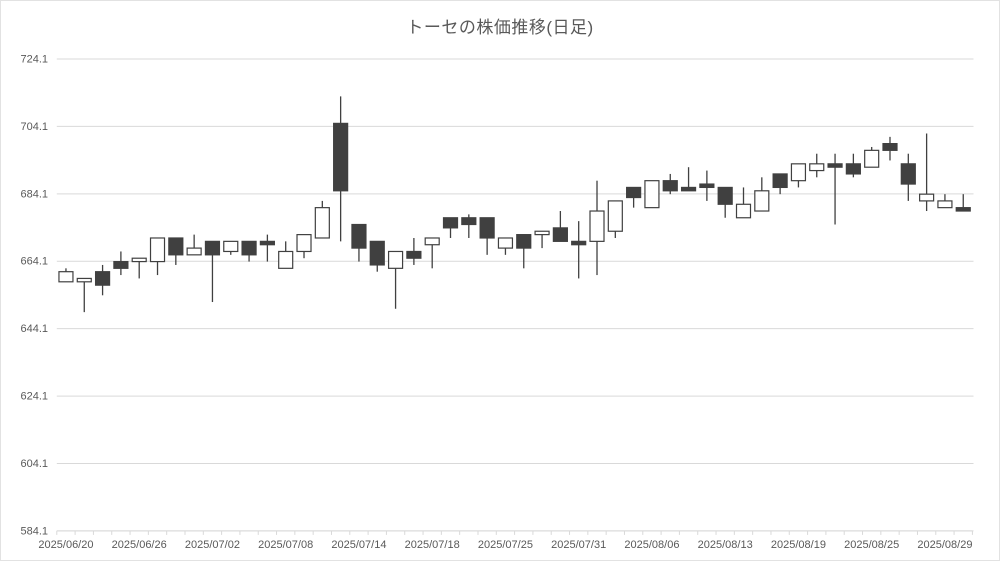  Describe the element at coordinates (871, 545) in the screenshot. I see `x-tick-label: 2025/08/25` at that location.